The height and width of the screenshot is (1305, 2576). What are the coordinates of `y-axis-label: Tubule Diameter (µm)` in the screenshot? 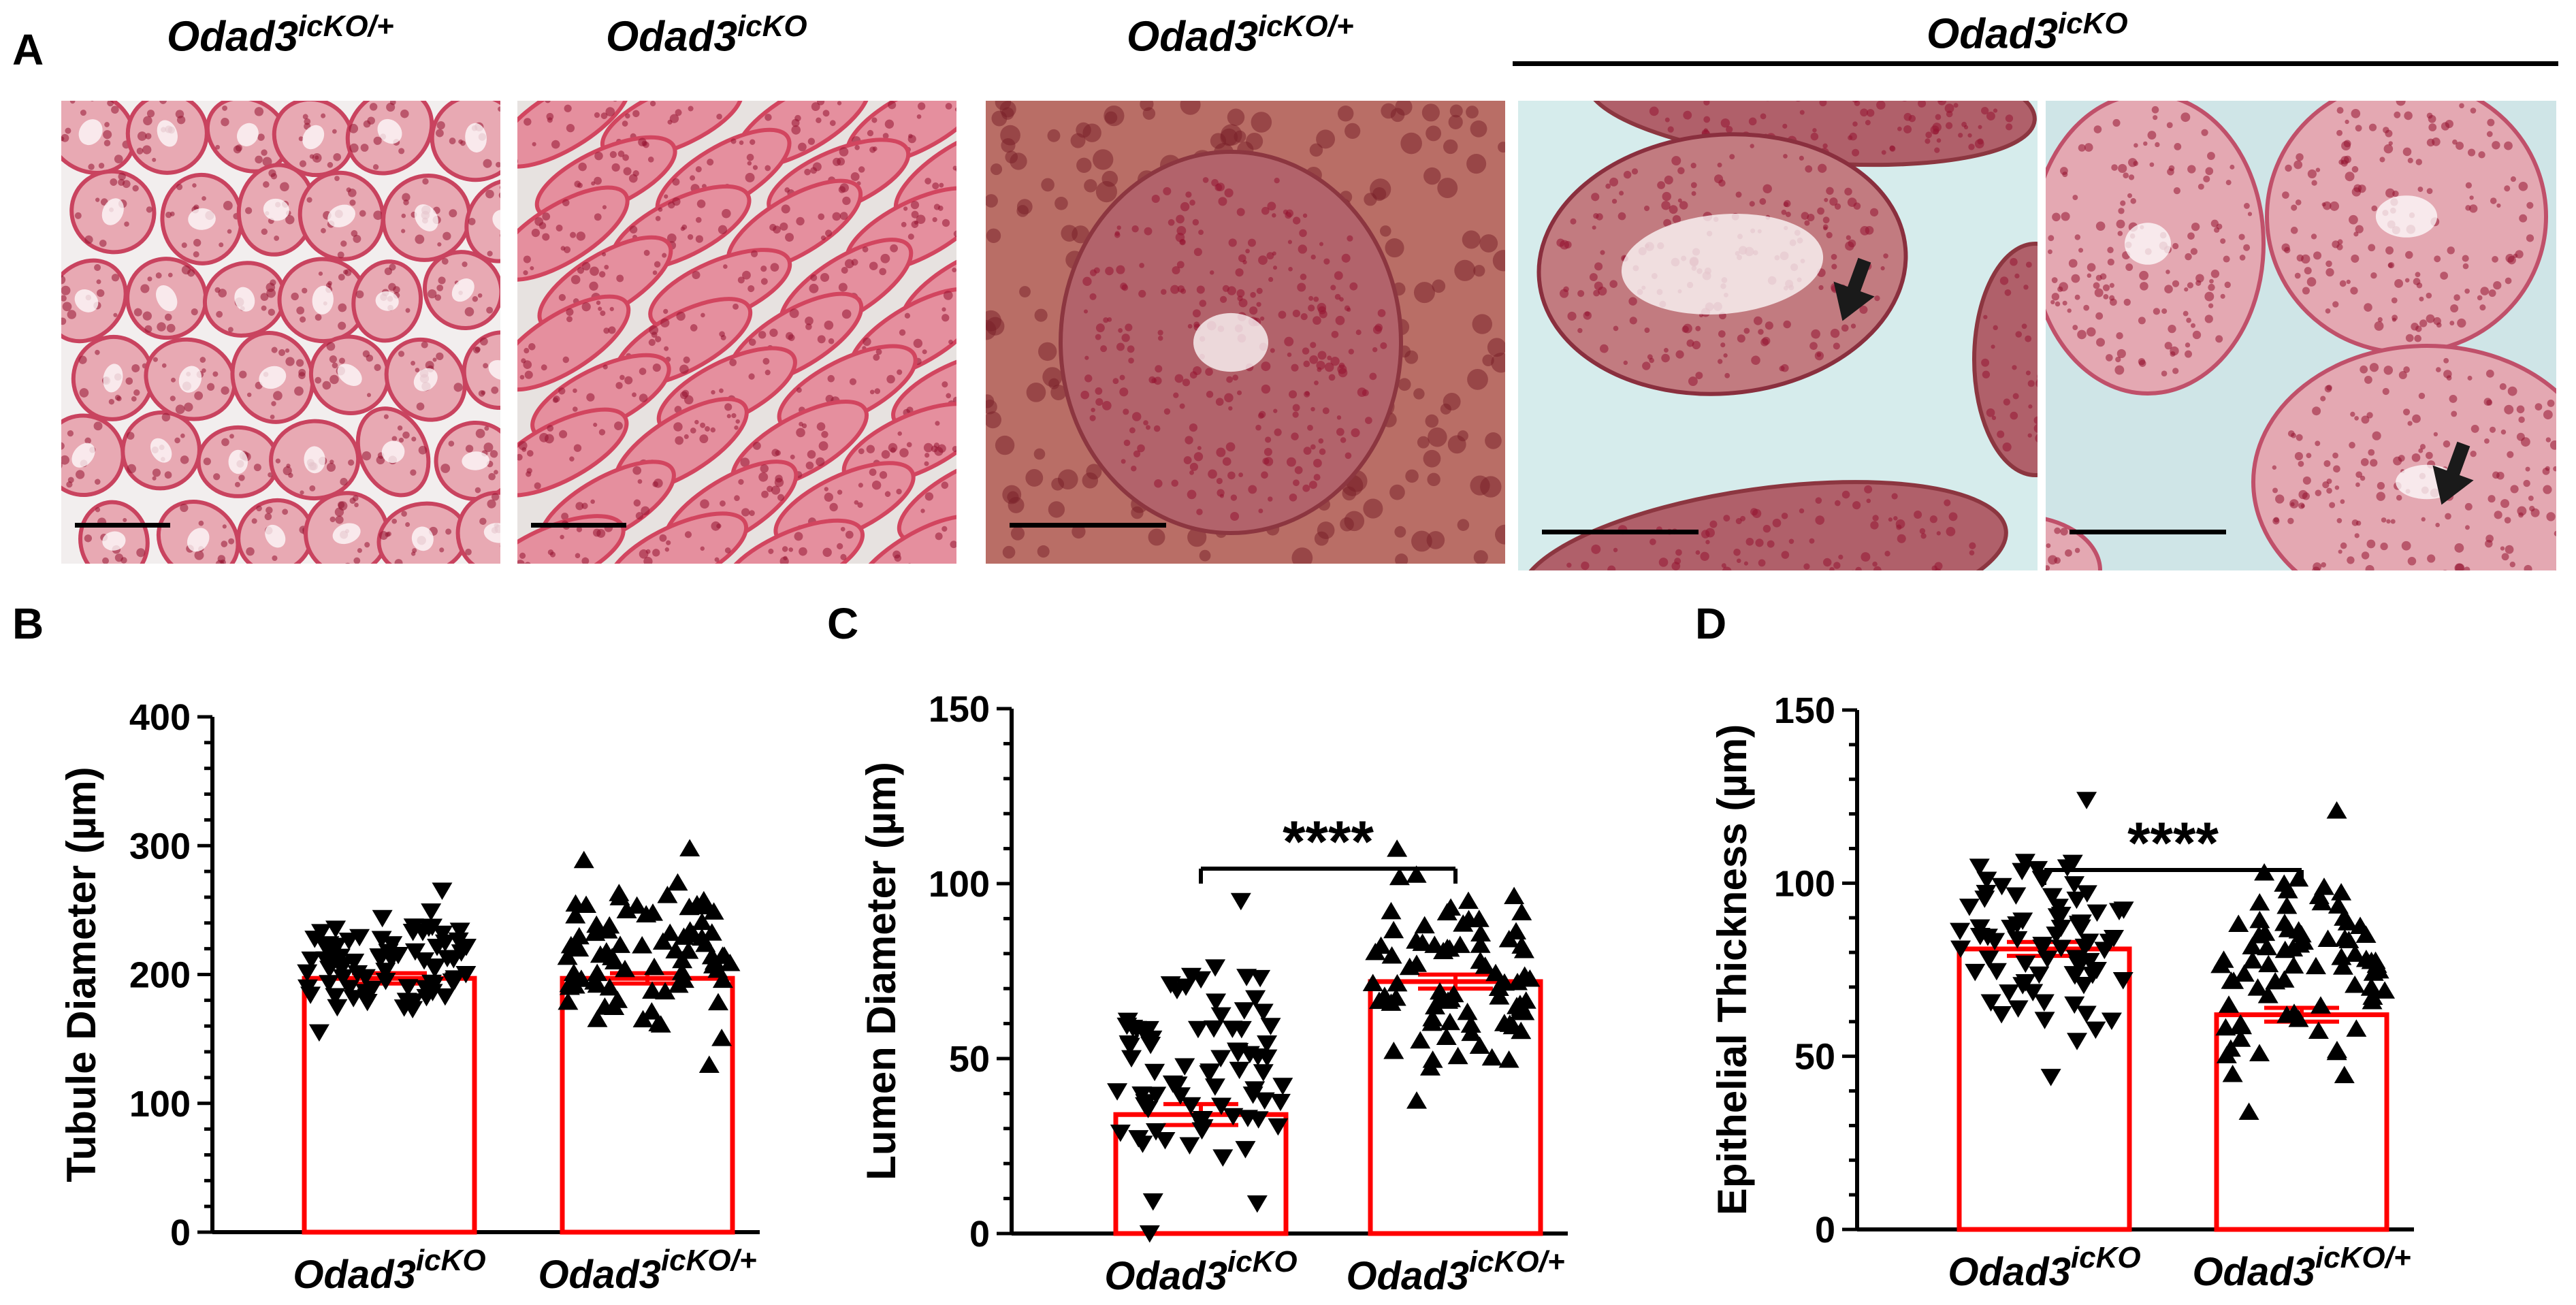 It's located at (82, 975).